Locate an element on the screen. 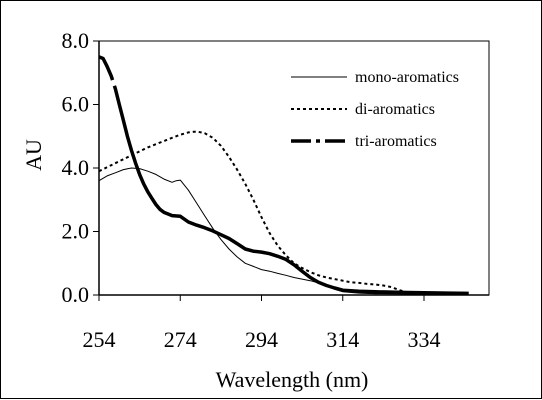 The width and height of the screenshot is (542, 400). y-axis-title: AU is located at coordinates (33, 155).